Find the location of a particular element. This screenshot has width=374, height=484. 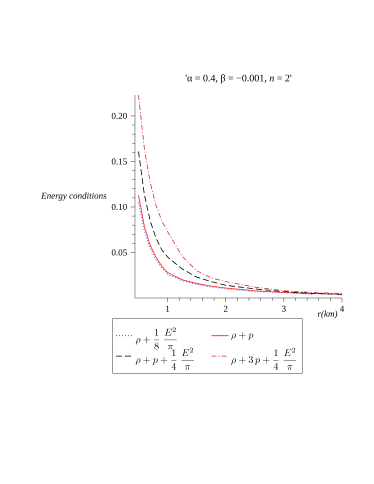

x-tick-label: 2 is located at coordinates (226, 309).